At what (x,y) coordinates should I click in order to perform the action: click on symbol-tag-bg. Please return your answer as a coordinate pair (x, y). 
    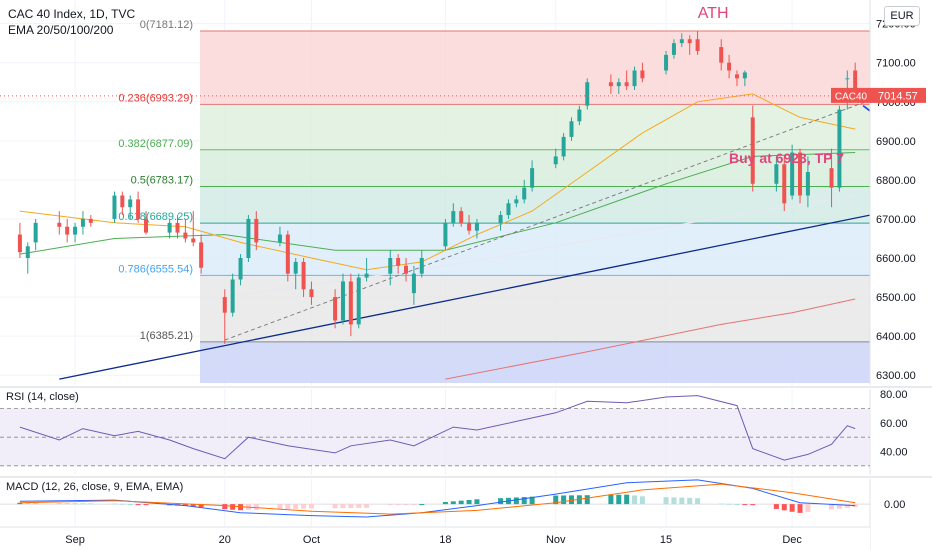
    Looking at the image, I should click on (851, 95).